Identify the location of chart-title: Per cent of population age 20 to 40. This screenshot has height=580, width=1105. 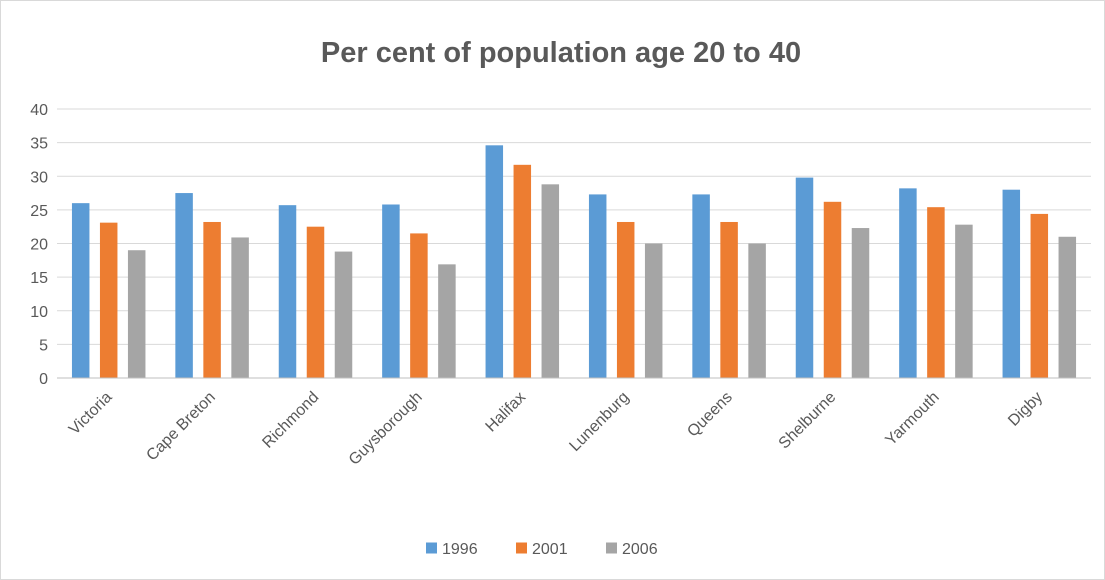
(561, 53).